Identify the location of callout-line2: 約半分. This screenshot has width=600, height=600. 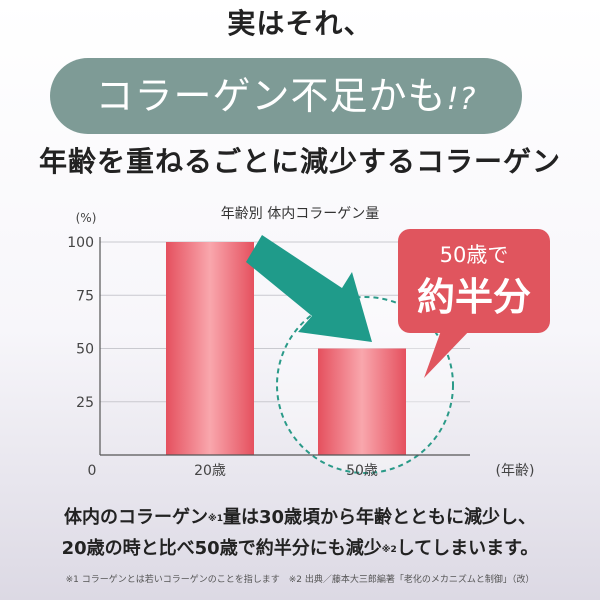
(474, 297).